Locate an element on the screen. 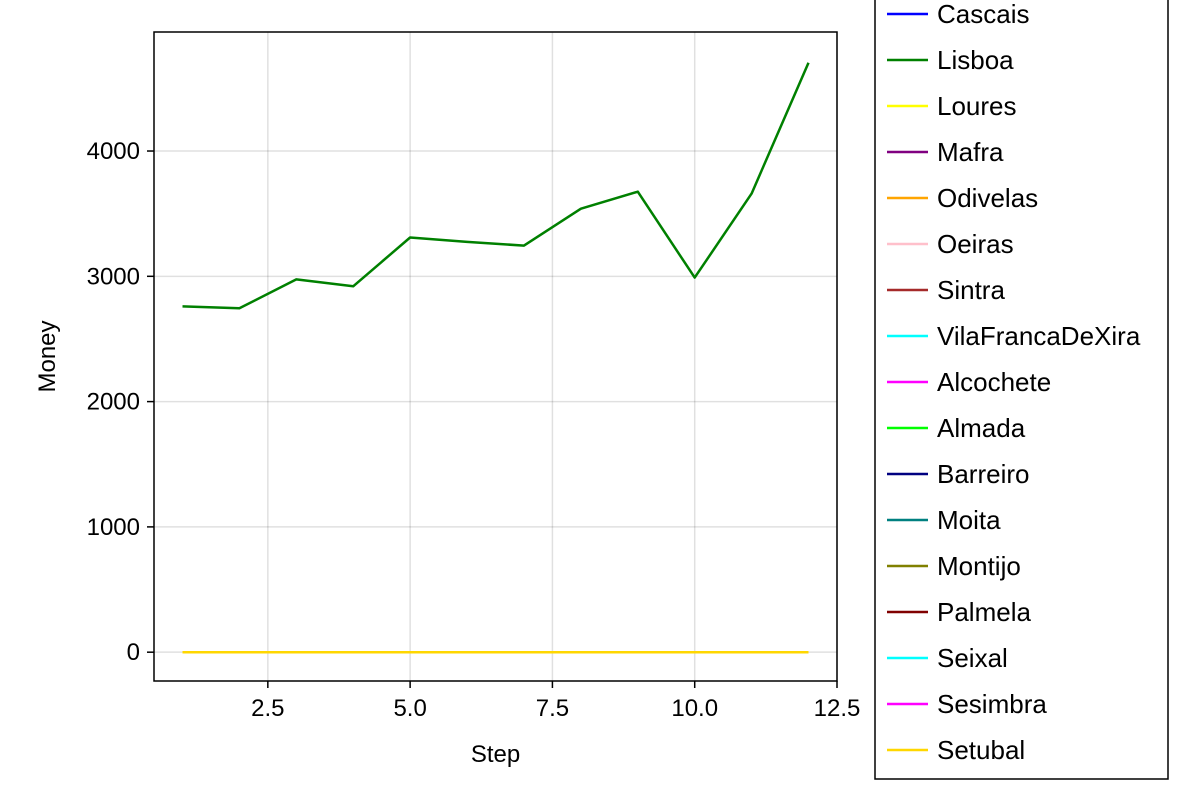 Image resolution: width=1200 pixels, height=800 pixels. legend-label: Barreiro is located at coordinates (983, 474).